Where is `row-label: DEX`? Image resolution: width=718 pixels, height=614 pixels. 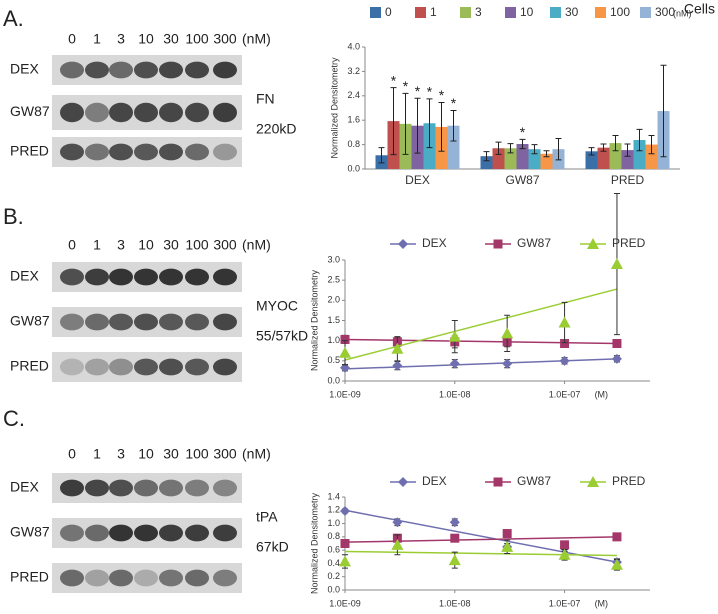 row-label: DEX is located at coordinates (24, 487).